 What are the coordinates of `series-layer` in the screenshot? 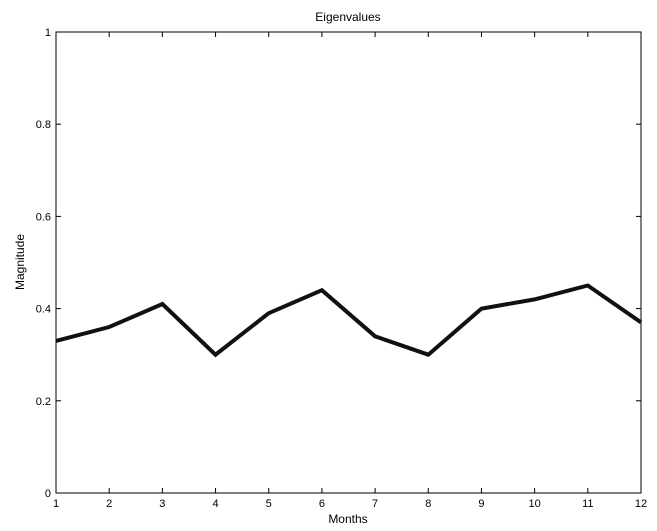 It's located at (348, 320).